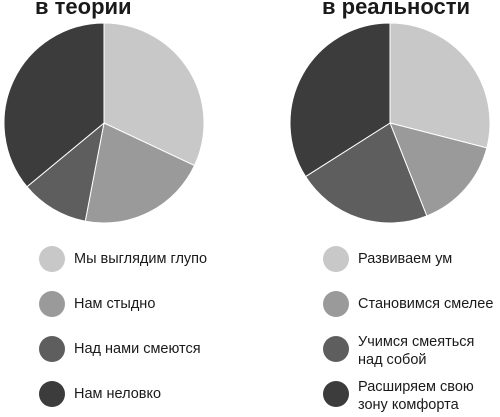  What do you see at coordinates (426, 304) in the screenshot?
I see `legend-label: Становимся смелее` at bounding box center [426, 304].